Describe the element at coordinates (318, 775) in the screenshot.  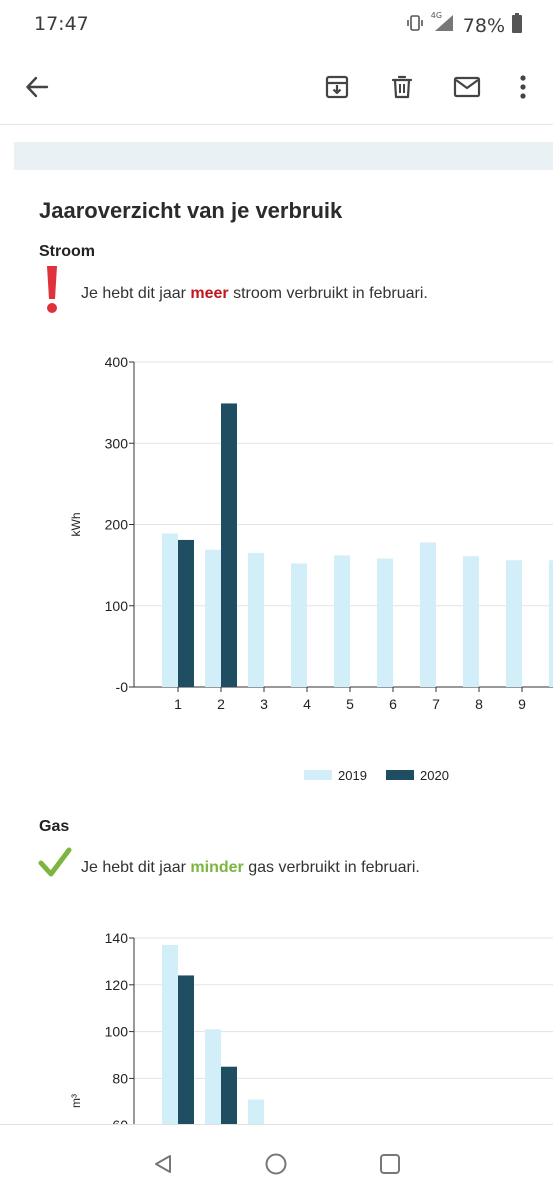
I see `legend-swatch-2019` at that location.